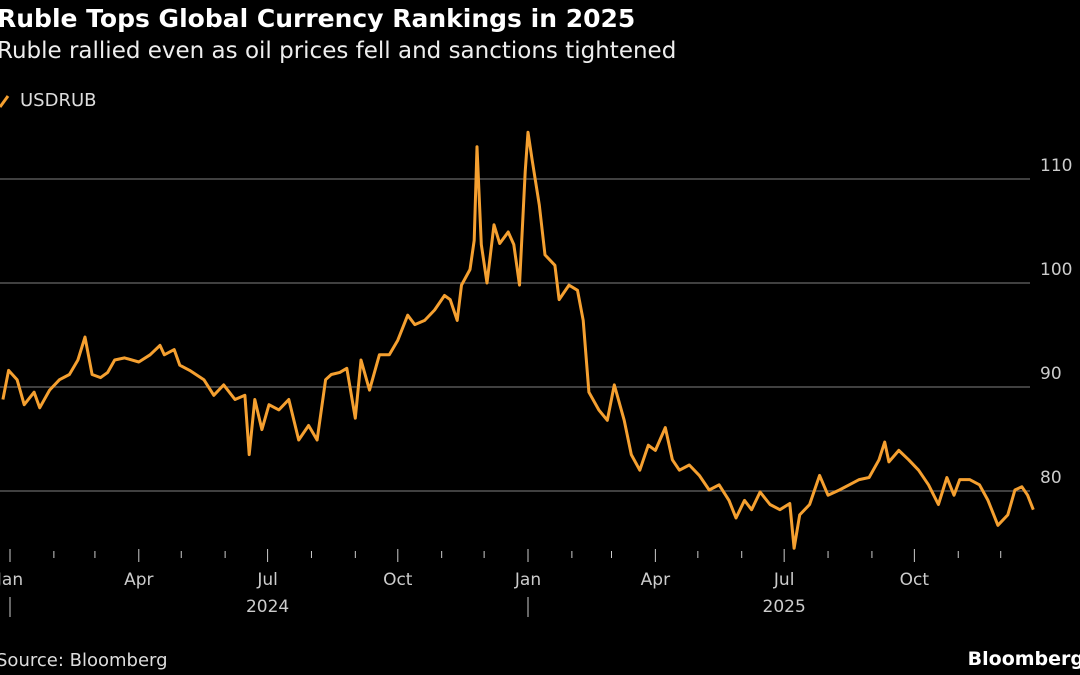 The image size is (1080, 675). Describe the element at coordinates (58, 100) in the screenshot. I see `legend-label: USDRUB` at that location.